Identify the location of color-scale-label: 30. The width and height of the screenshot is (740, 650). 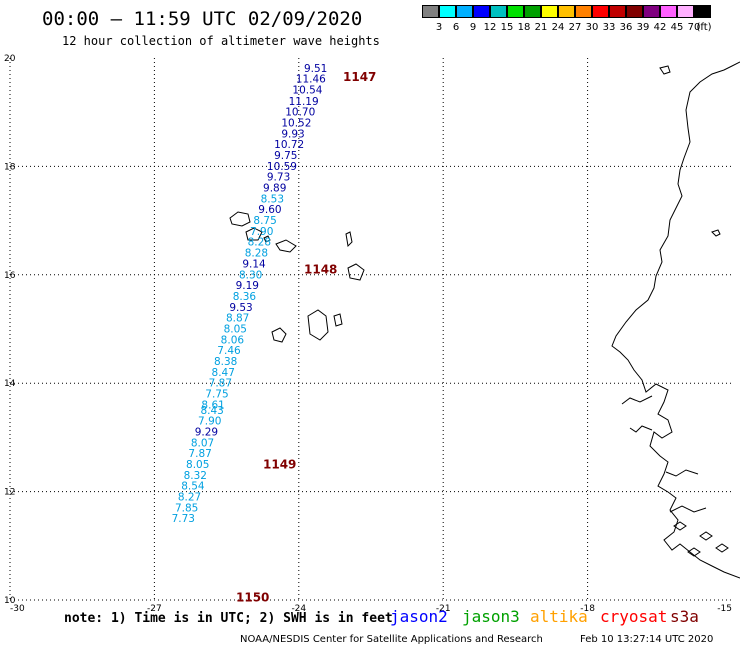
(592, 27).